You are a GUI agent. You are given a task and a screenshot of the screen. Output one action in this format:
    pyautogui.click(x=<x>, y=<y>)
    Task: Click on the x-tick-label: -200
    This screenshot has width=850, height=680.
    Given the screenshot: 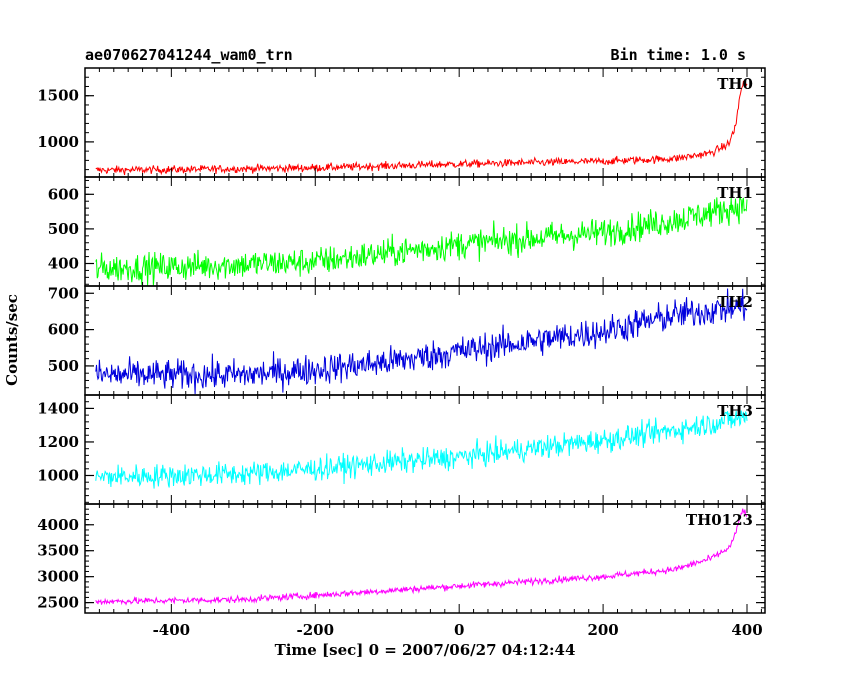 What is the action you would take?
    pyautogui.click(x=315, y=630)
    